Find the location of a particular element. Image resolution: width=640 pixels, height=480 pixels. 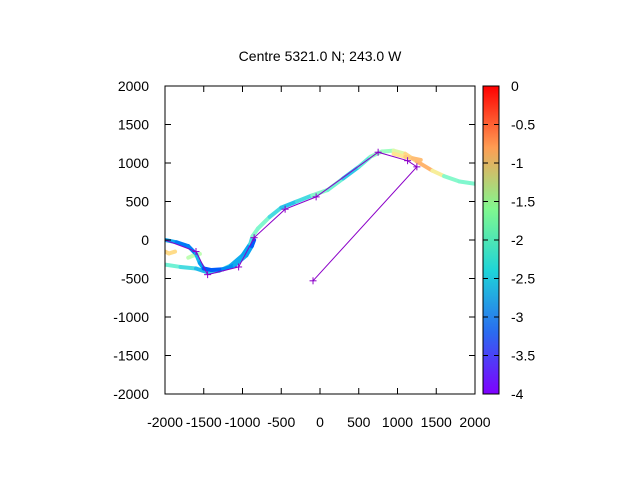

y-tick-label: -2000 is located at coordinates (131, 394).